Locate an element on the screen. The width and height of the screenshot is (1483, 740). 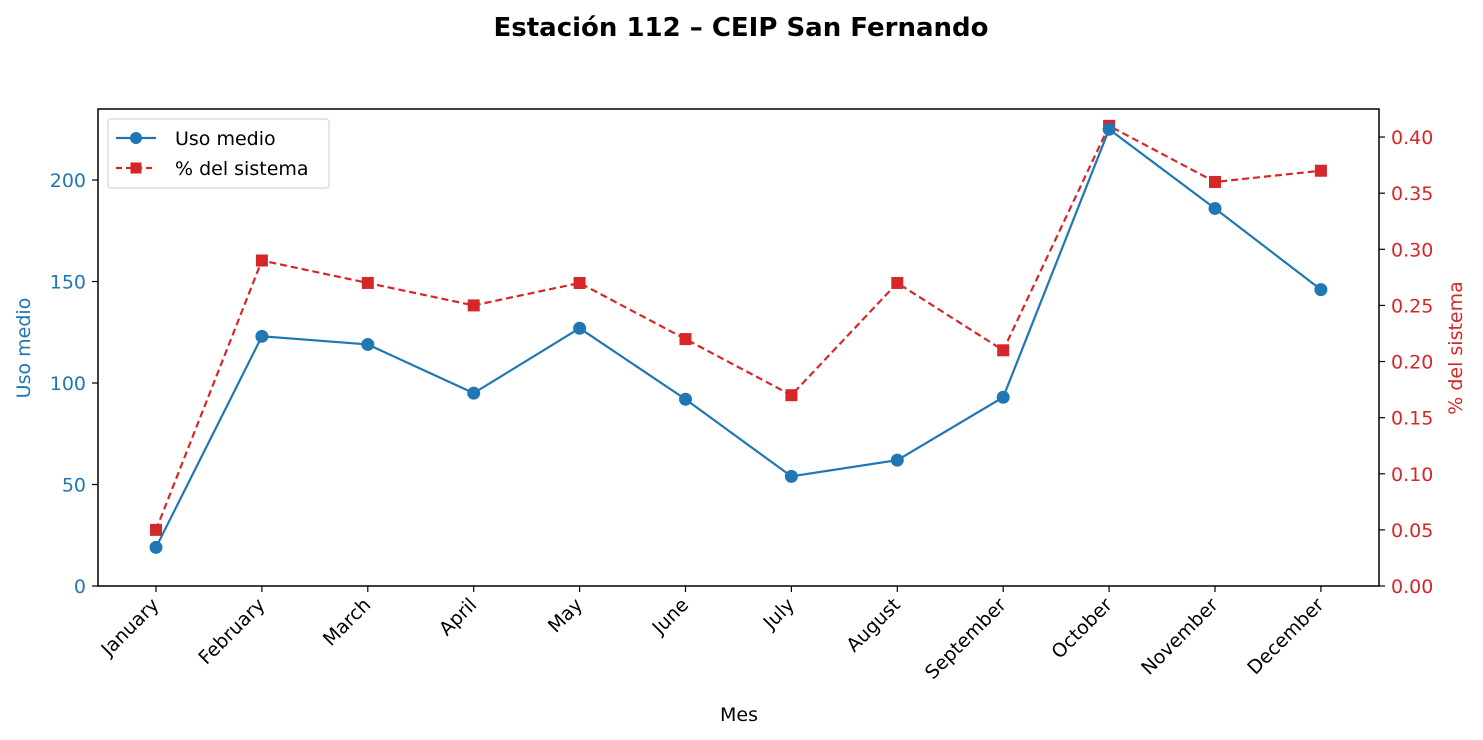
legend-marker-uso-medio is located at coordinates (136, 138).